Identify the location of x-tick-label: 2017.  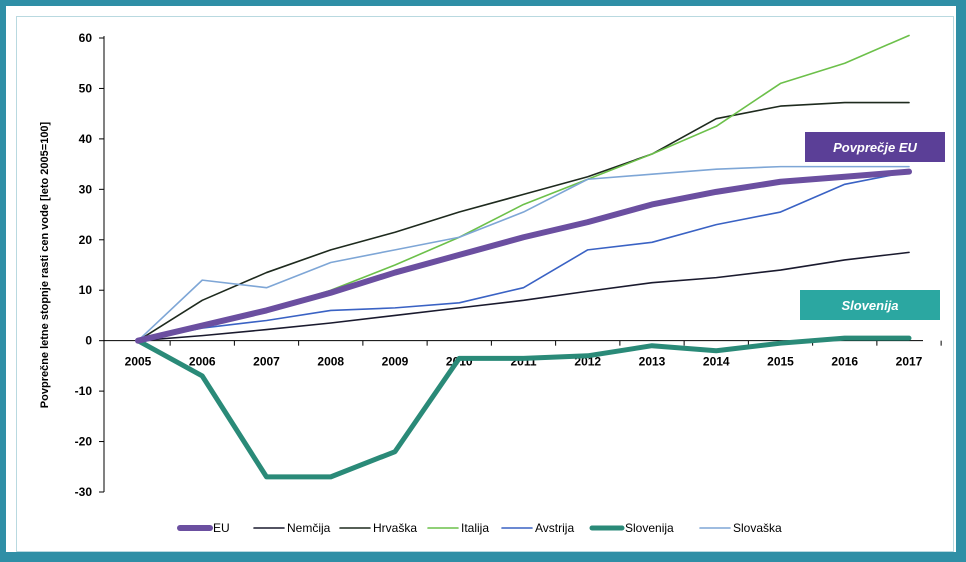
(909, 362).